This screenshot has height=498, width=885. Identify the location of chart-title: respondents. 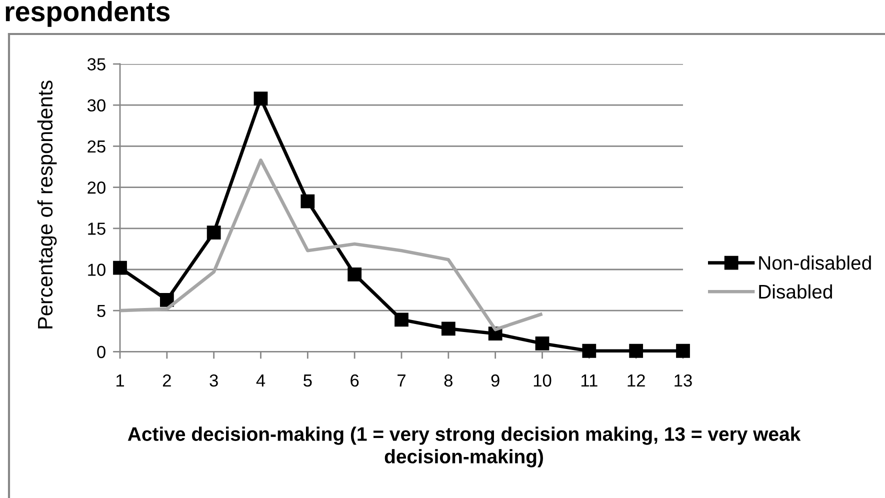
(88, 14).